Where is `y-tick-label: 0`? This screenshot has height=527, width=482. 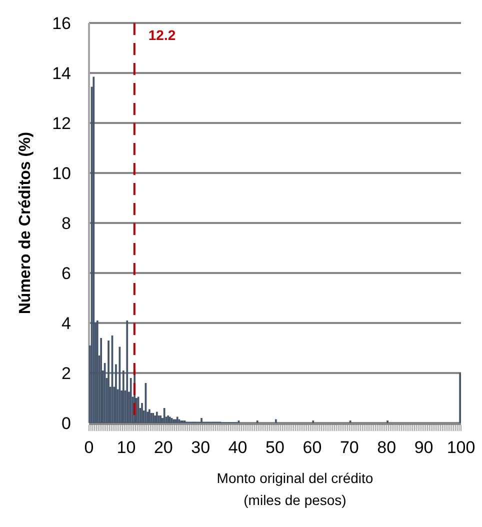
y-tick-label: 0 is located at coordinates (66, 423).